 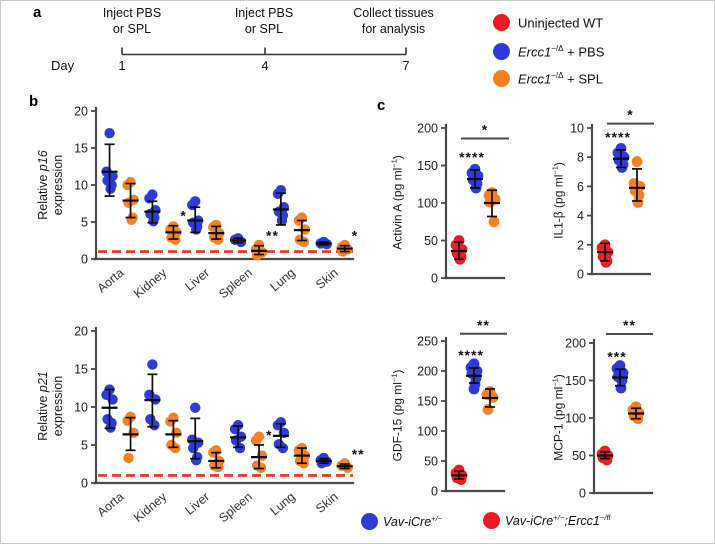 I want to click on legend-label: Uninjected WT, so click(x=561, y=23).